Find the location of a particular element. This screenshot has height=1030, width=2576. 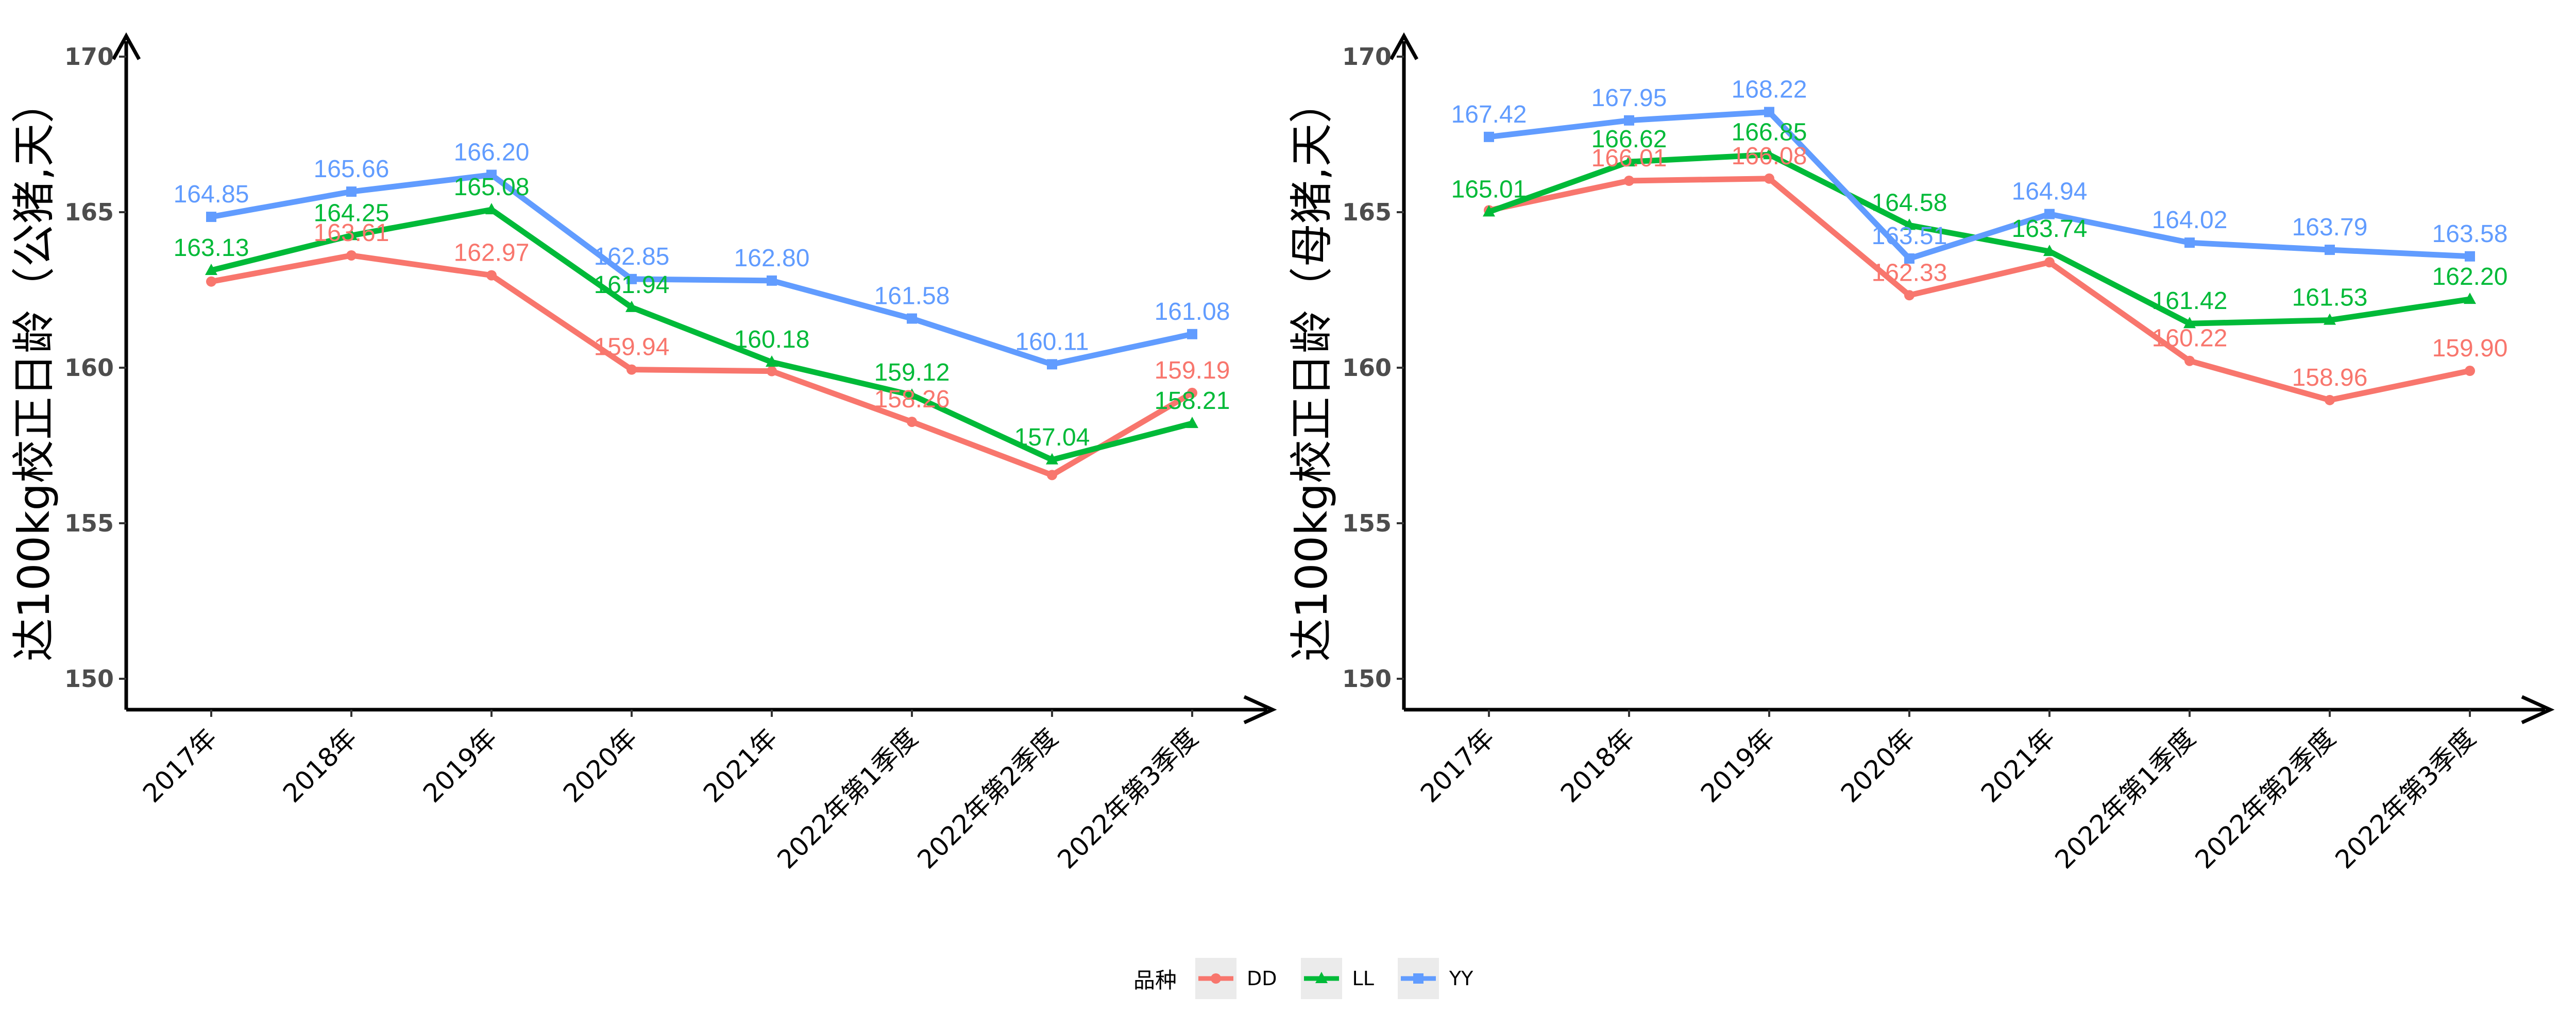

data-label-dd: 162.97 is located at coordinates (492, 253).